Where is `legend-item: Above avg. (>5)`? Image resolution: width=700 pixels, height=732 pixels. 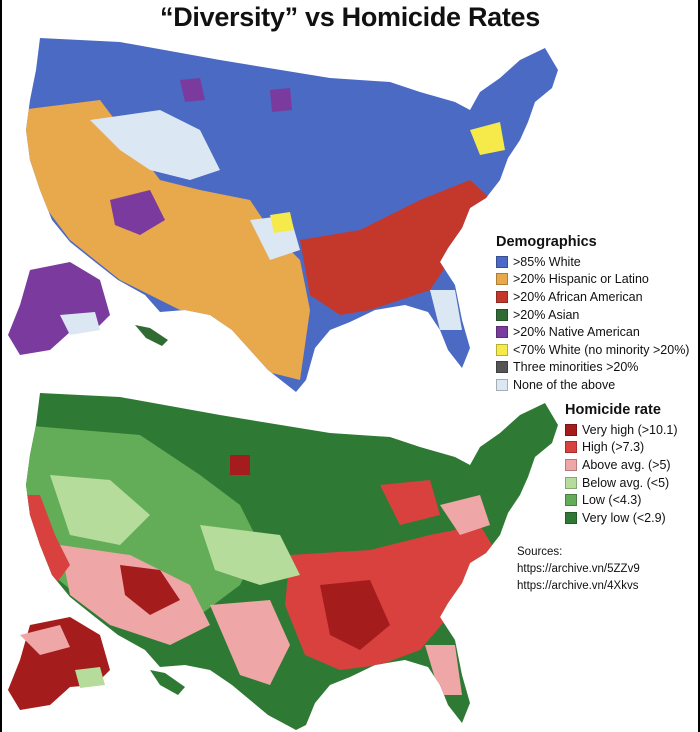 legend-item: Above avg. (>5) is located at coordinates (621, 465).